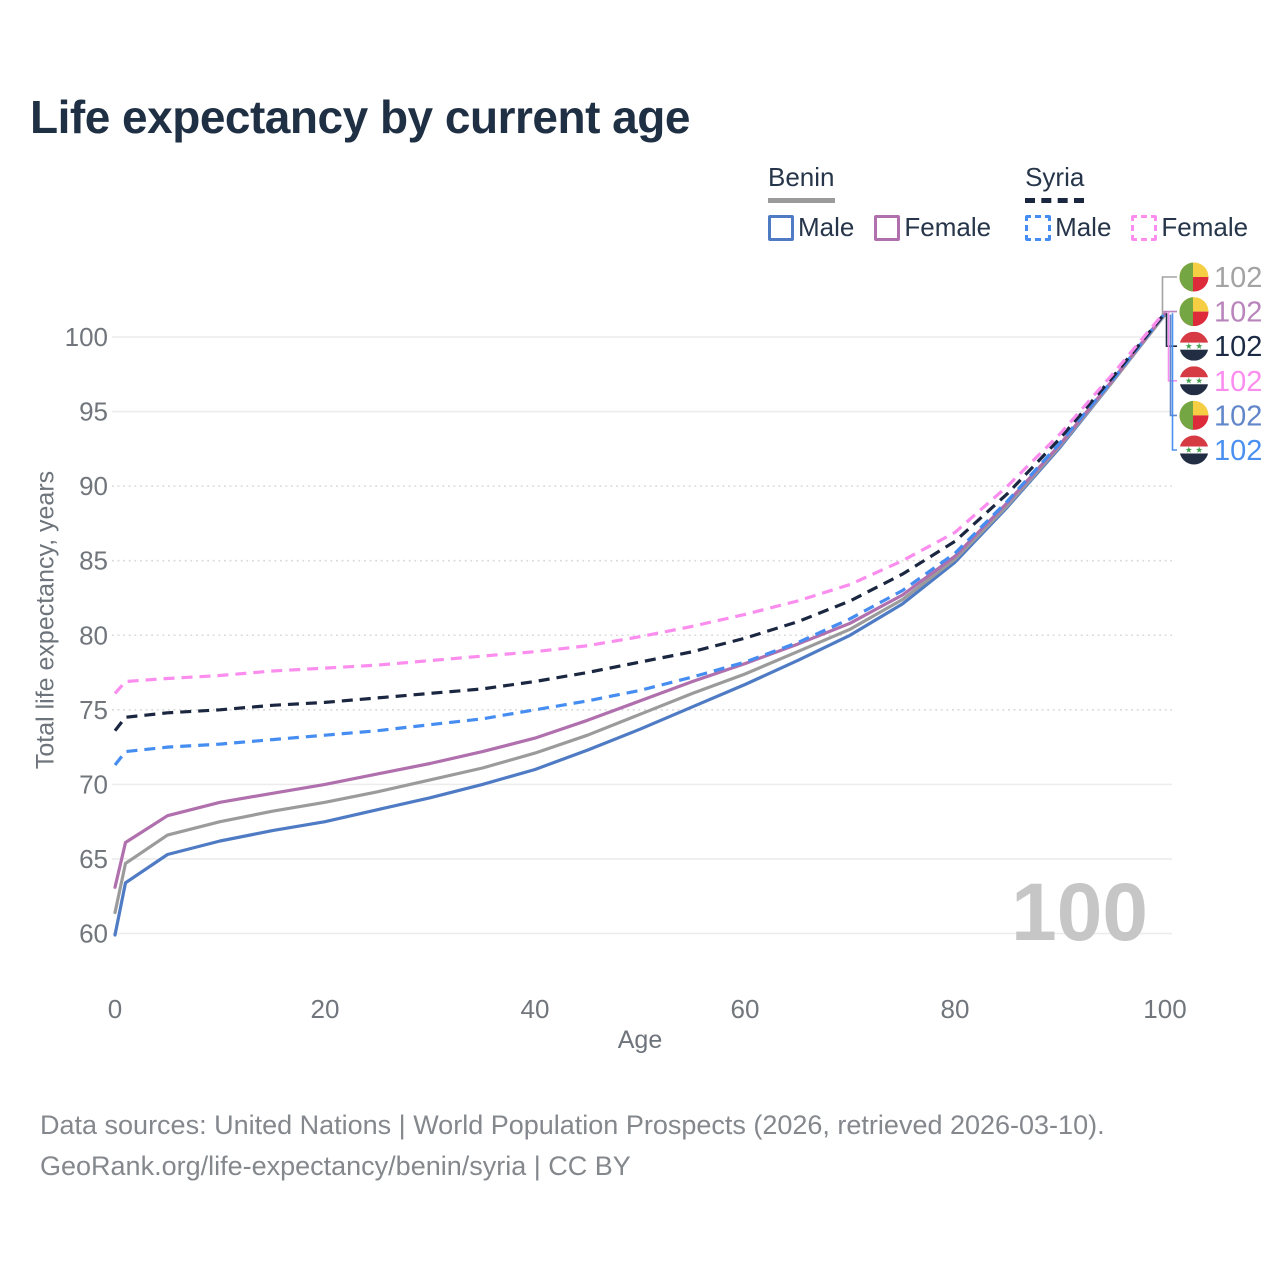 The height and width of the screenshot is (1280, 1280). I want to click on x-tick-label: 20, so click(325, 1009).